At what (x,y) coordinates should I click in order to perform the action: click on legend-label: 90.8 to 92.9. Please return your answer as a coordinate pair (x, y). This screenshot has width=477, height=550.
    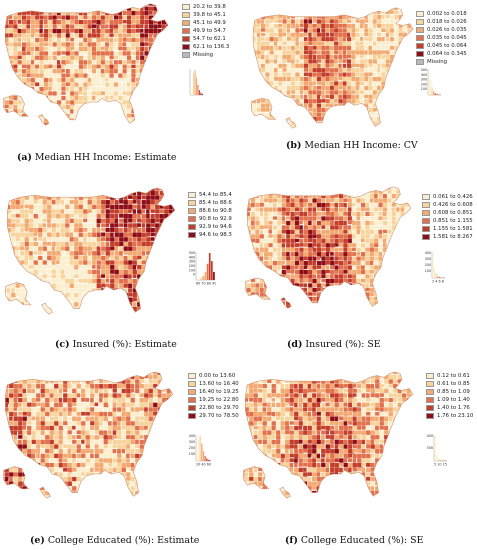
    Looking at the image, I should click on (215, 219).